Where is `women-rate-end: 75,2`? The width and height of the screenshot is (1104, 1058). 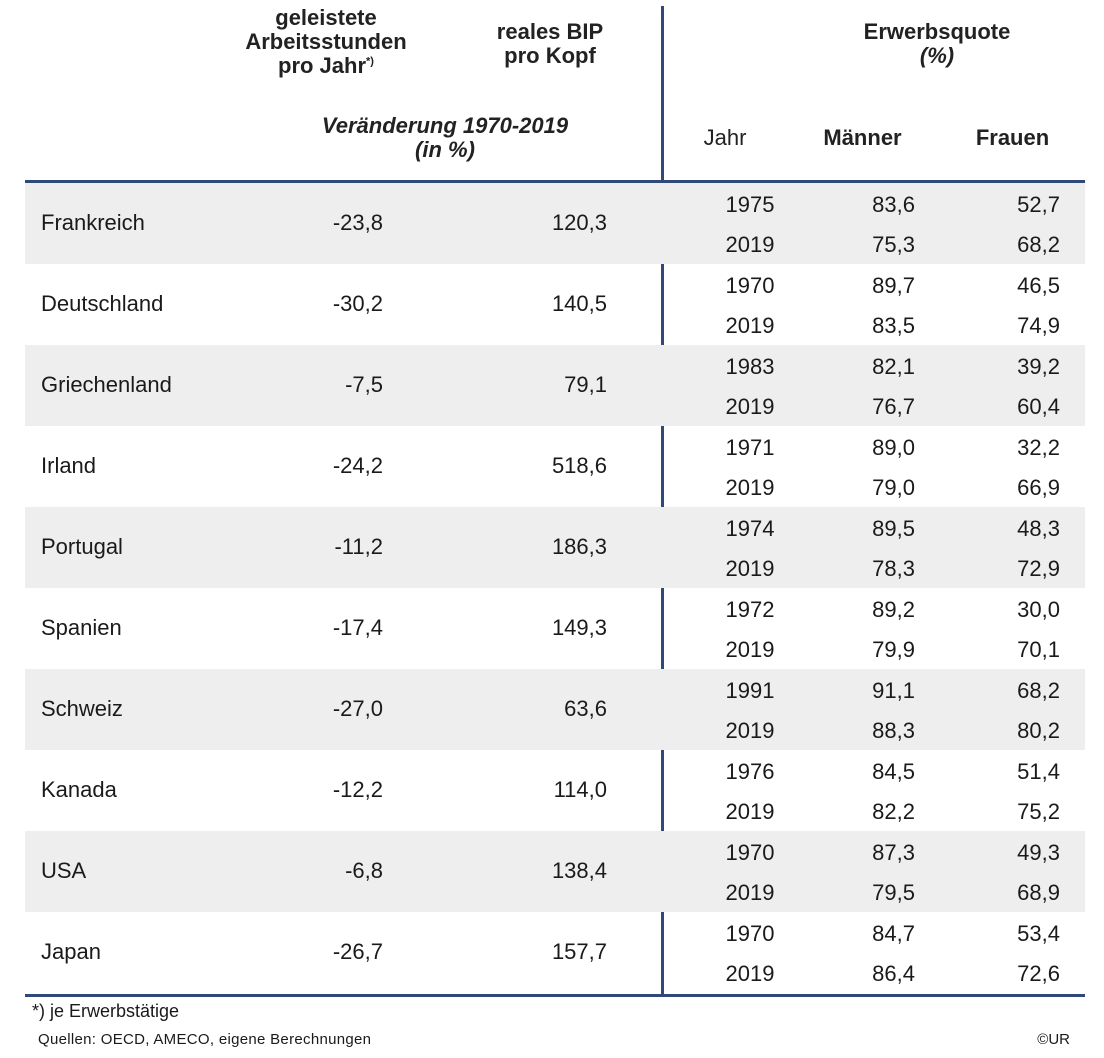 women-rate-end: 75,2 is located at coordinates (1038, 811).